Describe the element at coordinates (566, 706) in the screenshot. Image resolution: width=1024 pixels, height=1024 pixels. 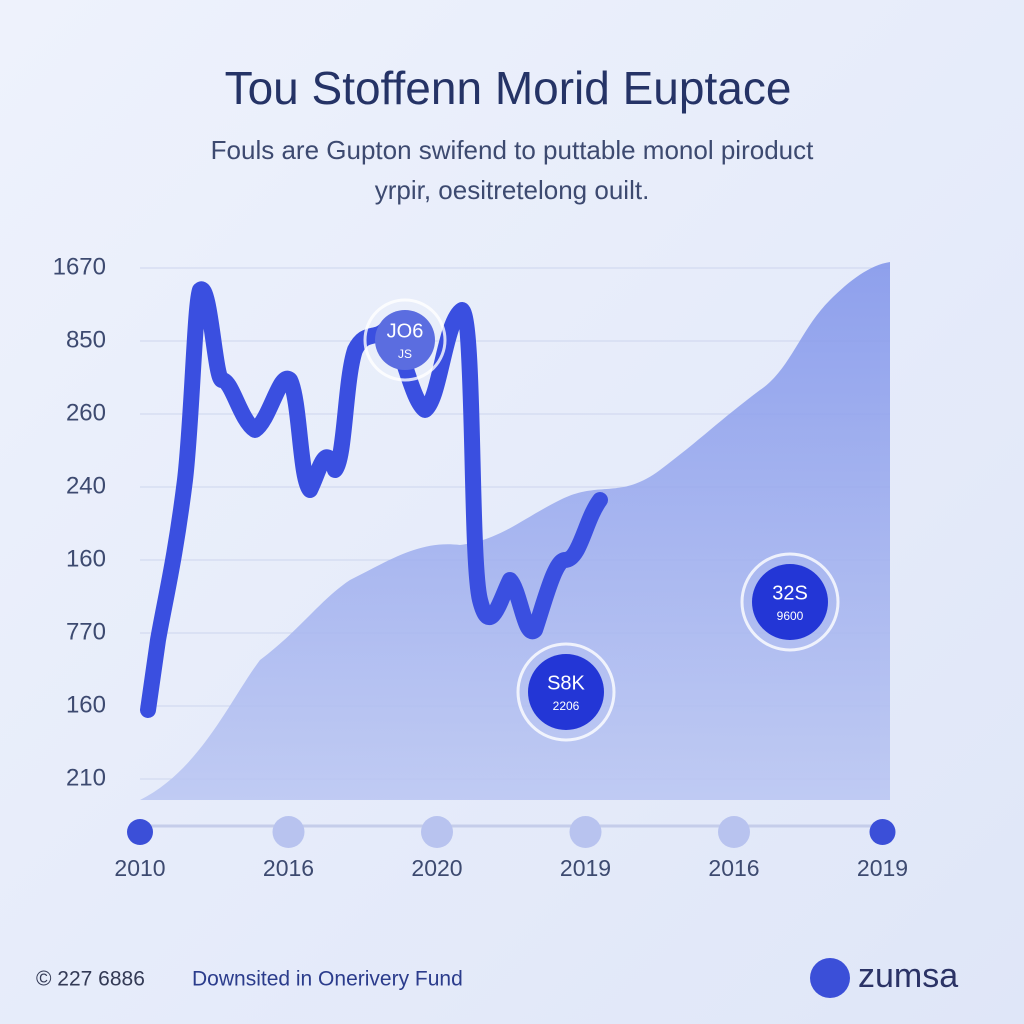
I see `callout-sub: 2206` at that location.